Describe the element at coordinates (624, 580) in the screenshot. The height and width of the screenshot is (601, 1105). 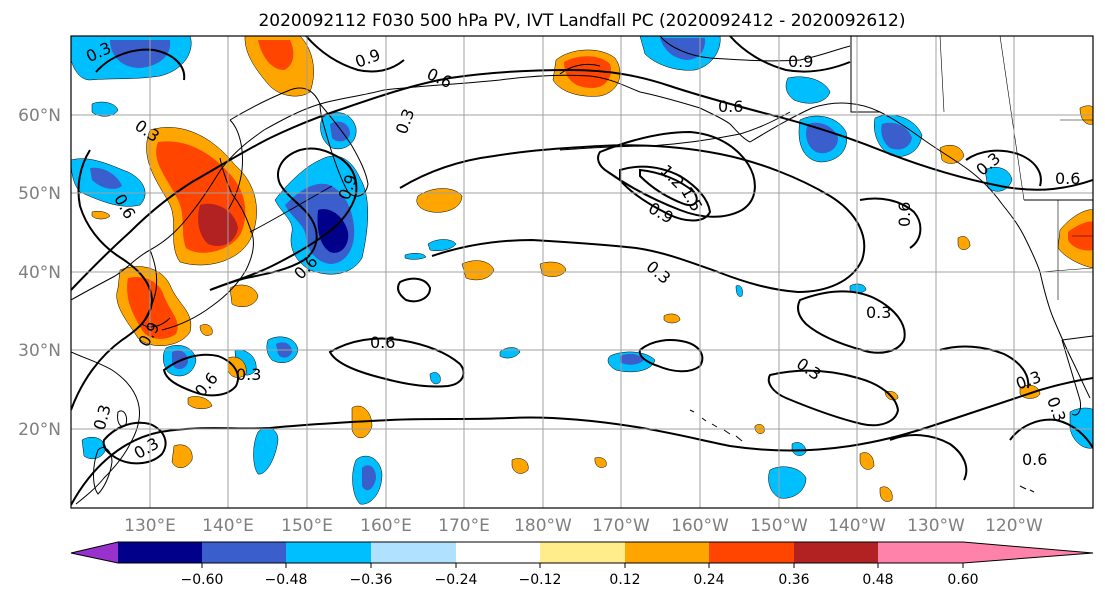
I see `colorbar-tick-label: 0.12` at that location.